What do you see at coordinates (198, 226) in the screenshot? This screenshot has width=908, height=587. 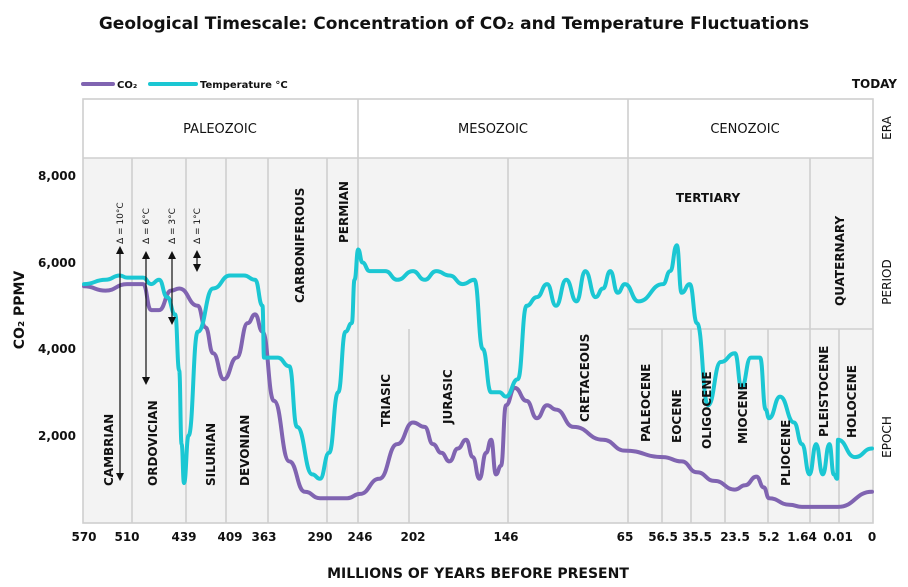 I see `delta-label-1: Δ = 1°C` at bounding box center [198, 226].